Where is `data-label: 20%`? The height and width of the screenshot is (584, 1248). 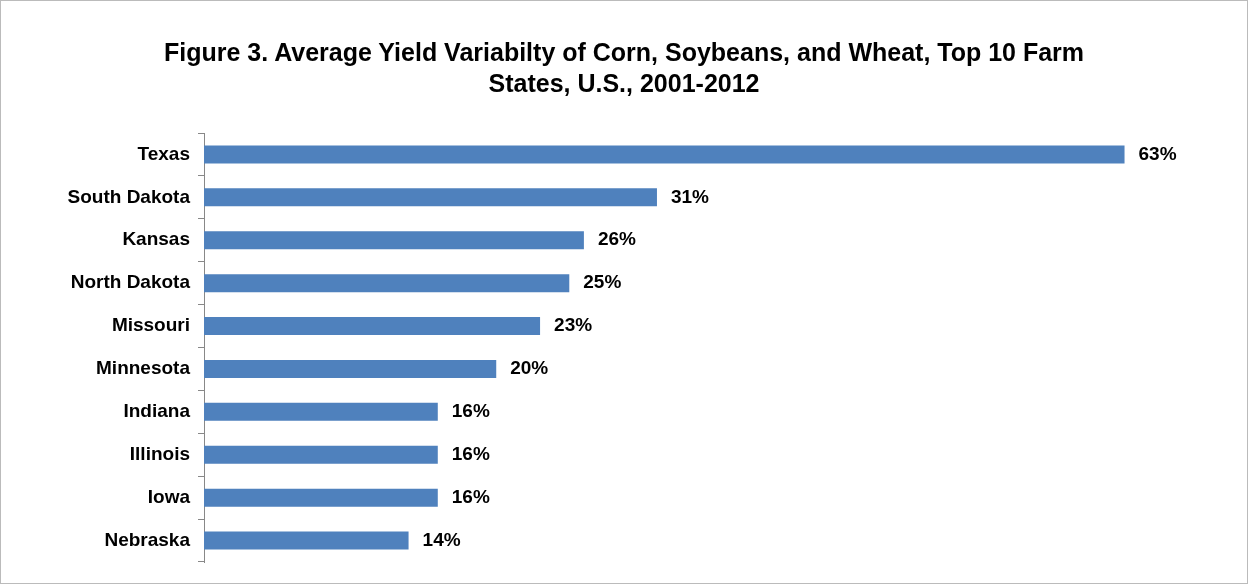
data-label: 20% is located at coordinates (529, 368).